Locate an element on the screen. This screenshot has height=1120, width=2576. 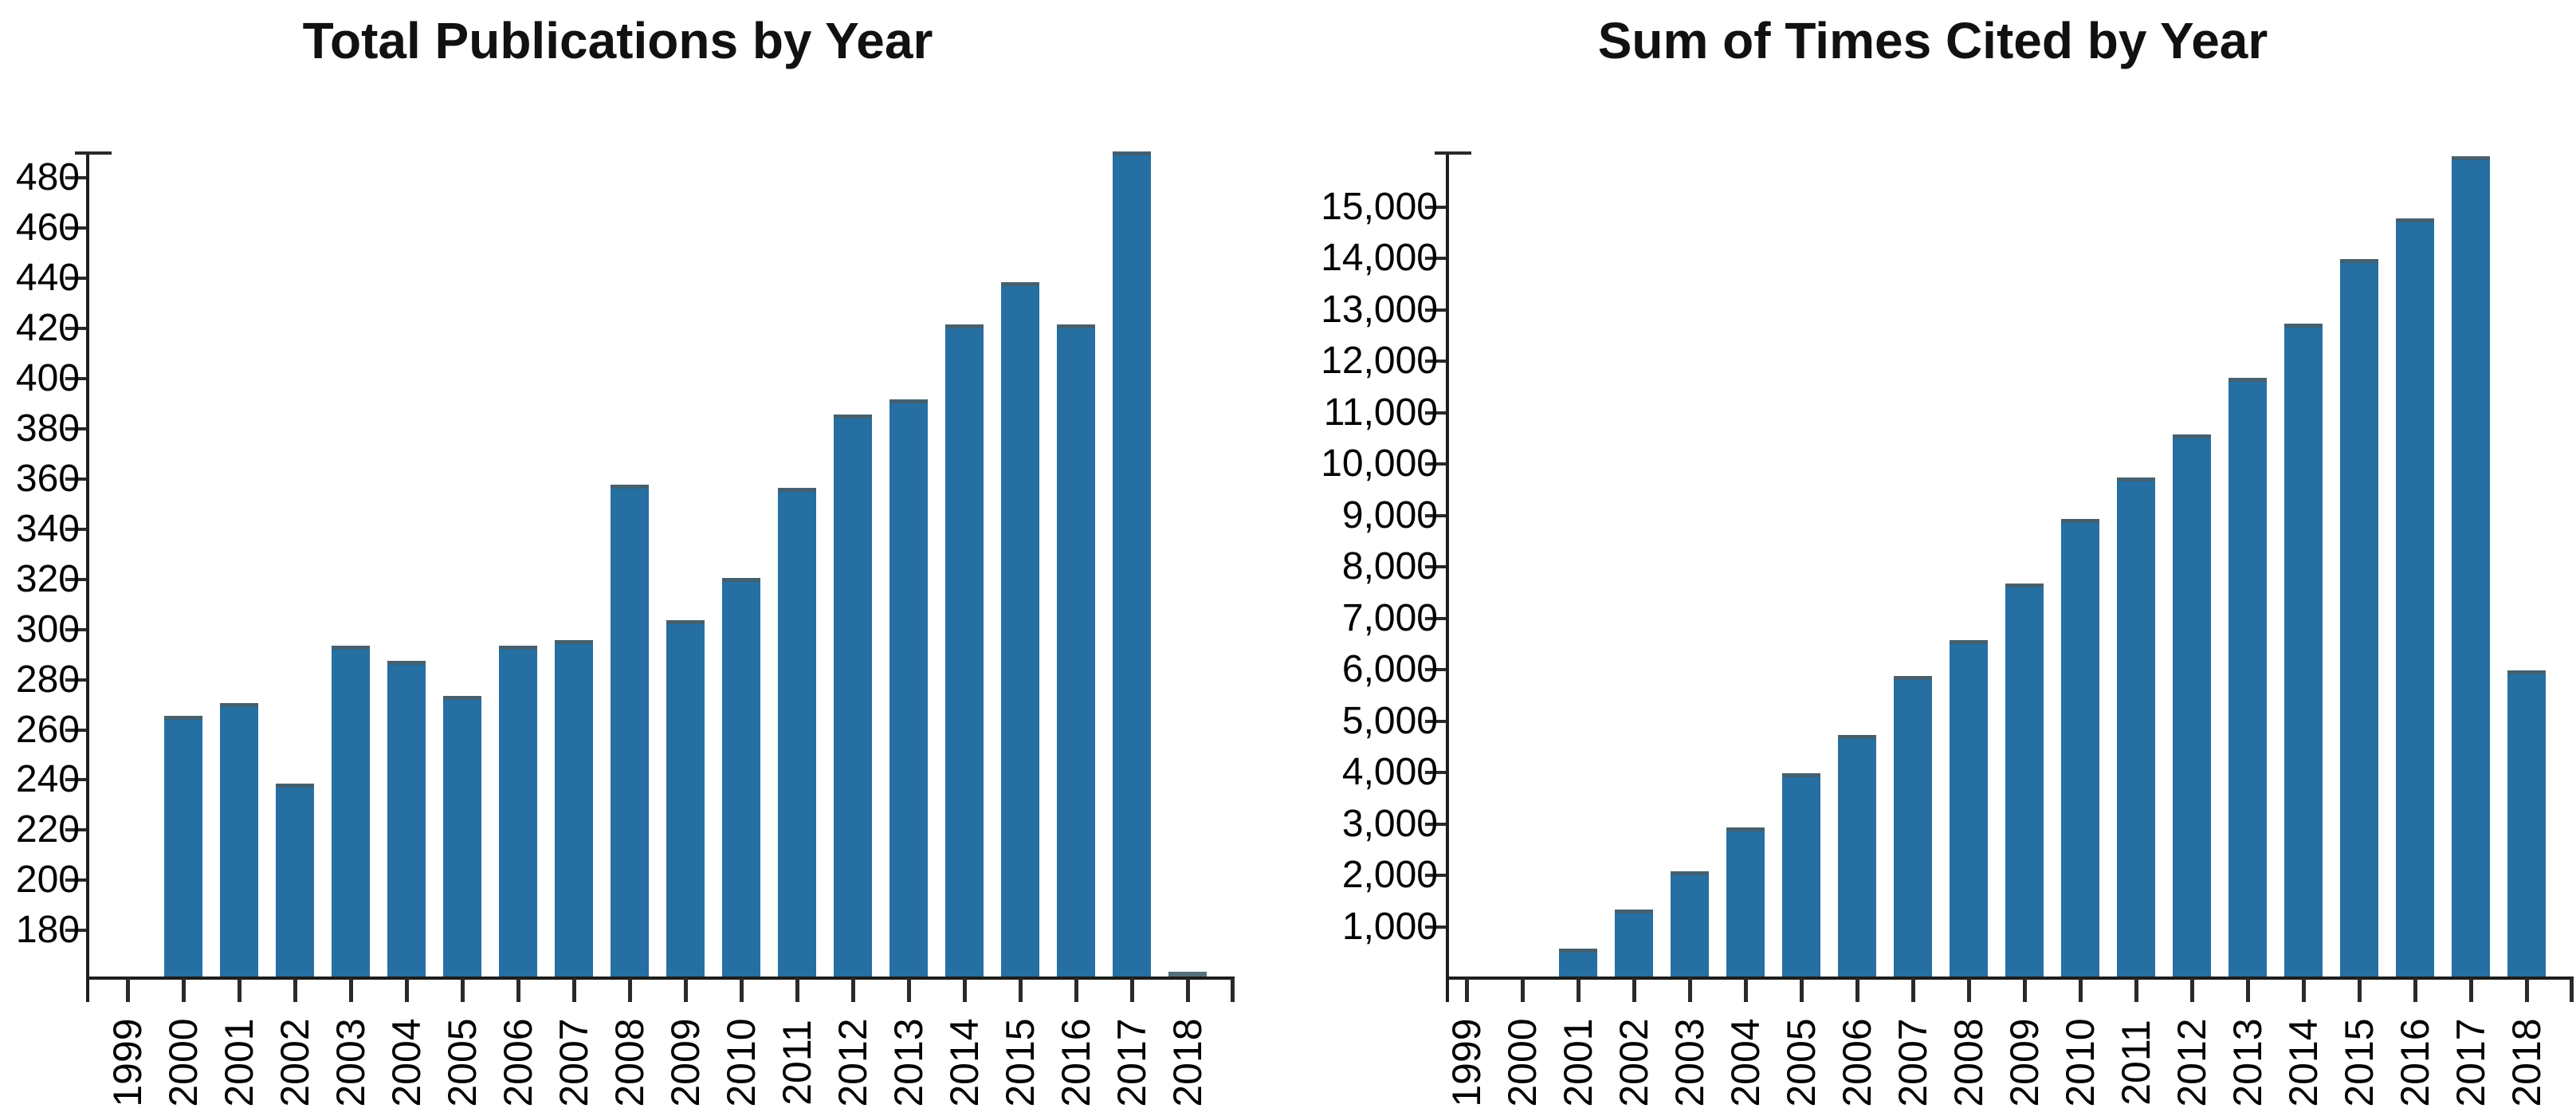
bar-citations-2010 is located at coordinates (2080, 748).